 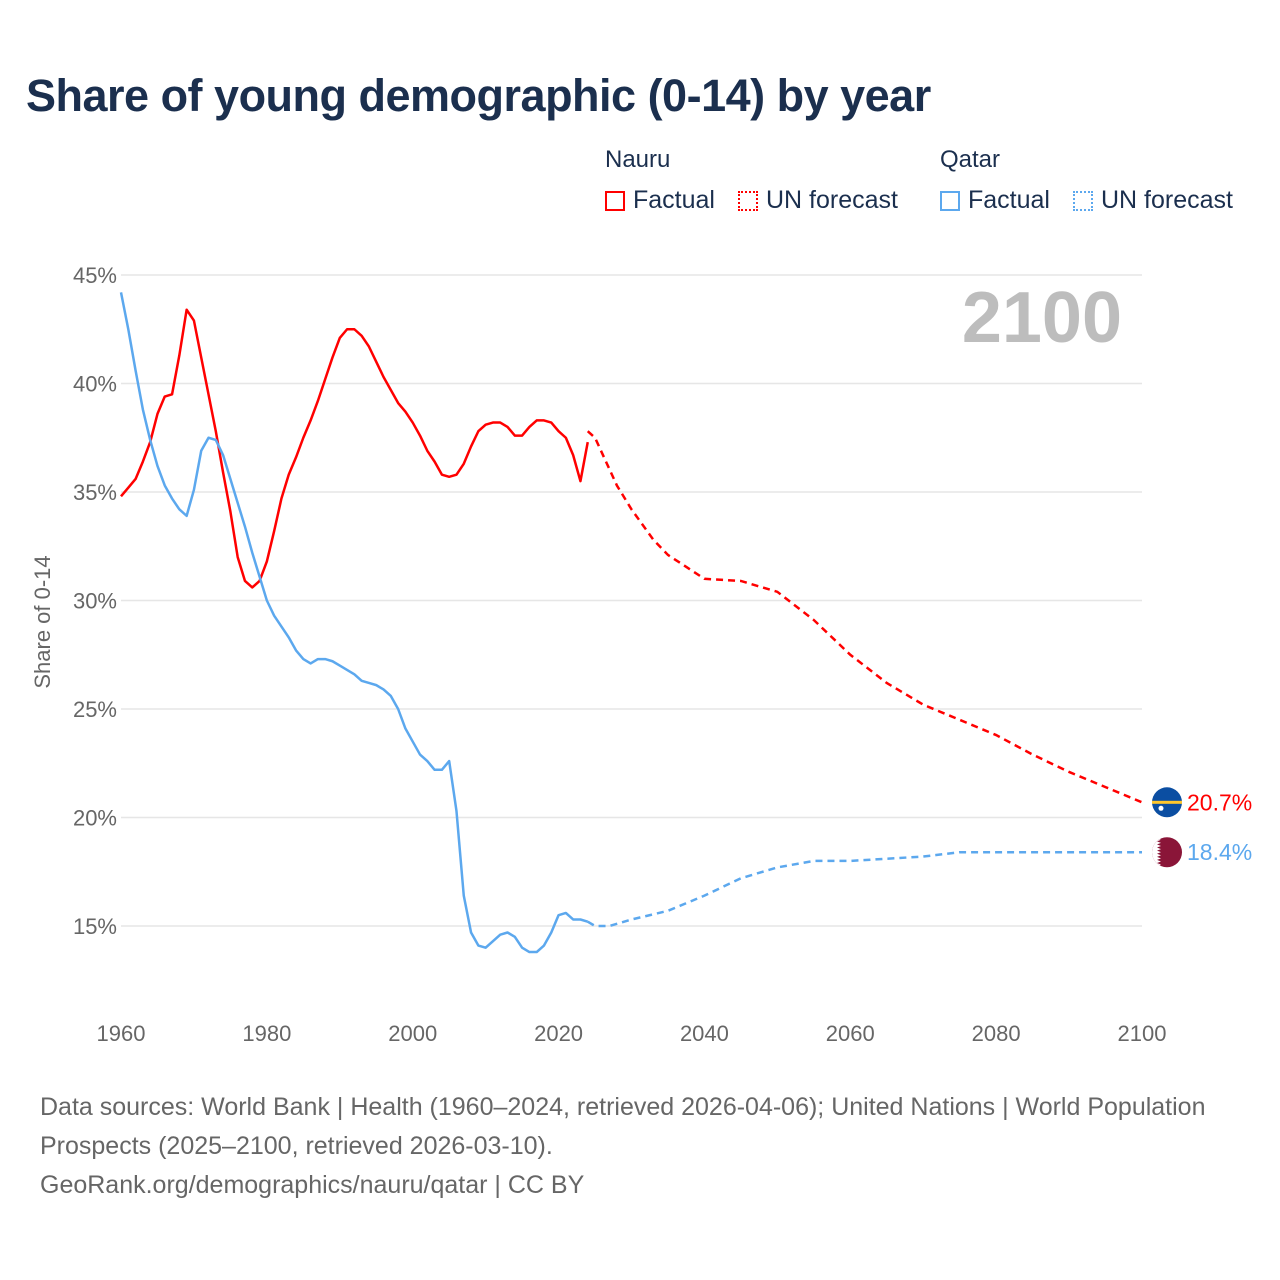 What do you see at coordinates (970, 159) in the screenshot?
I see `legend-country-qatar: Qatar` at bounding box center [970, 159].